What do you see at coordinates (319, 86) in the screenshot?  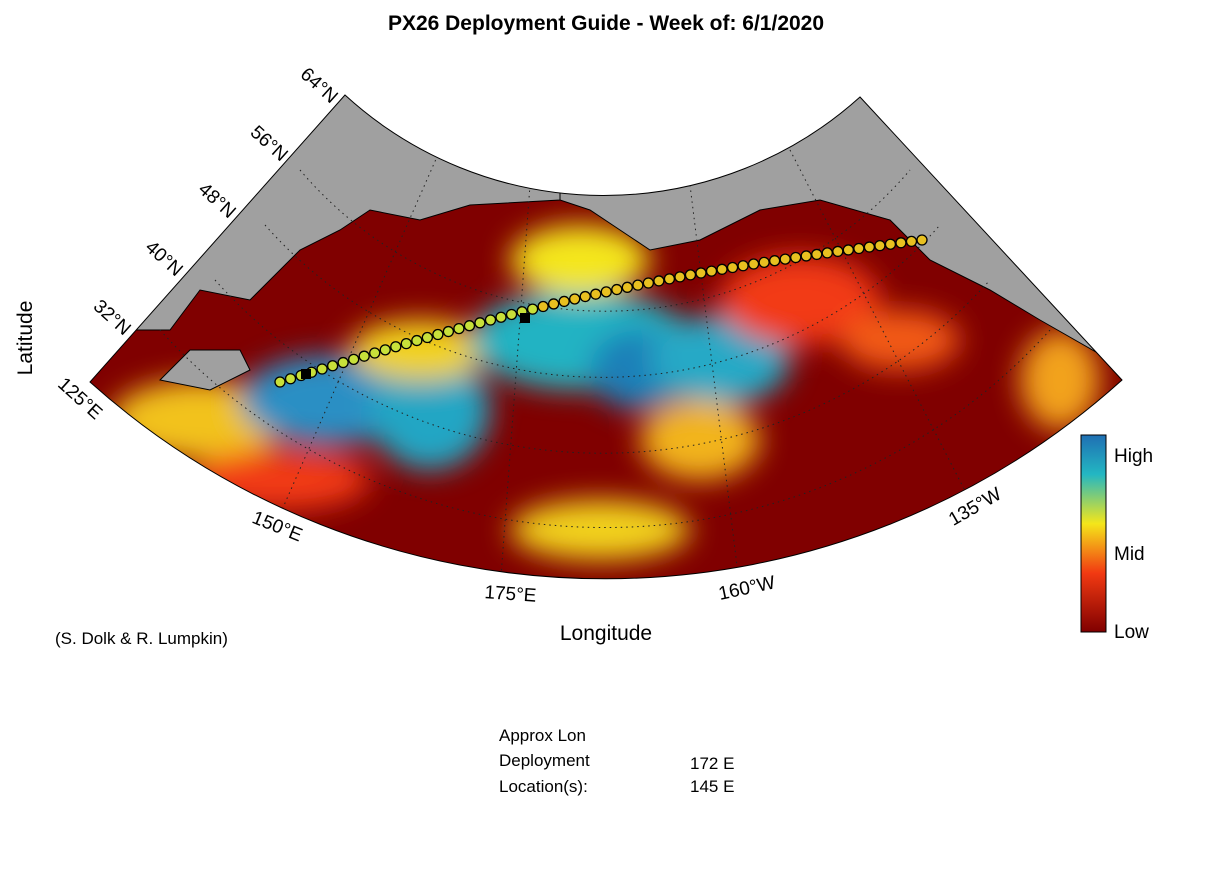 I see `latitude-label: 64°N` at bounding box center [319, 86].